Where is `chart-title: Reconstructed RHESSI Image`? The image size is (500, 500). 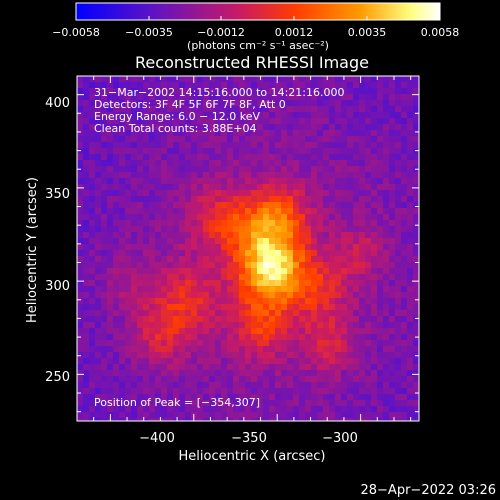 chart-title: Reconstructed RHESSI Image is located at coordinates (252, 62).